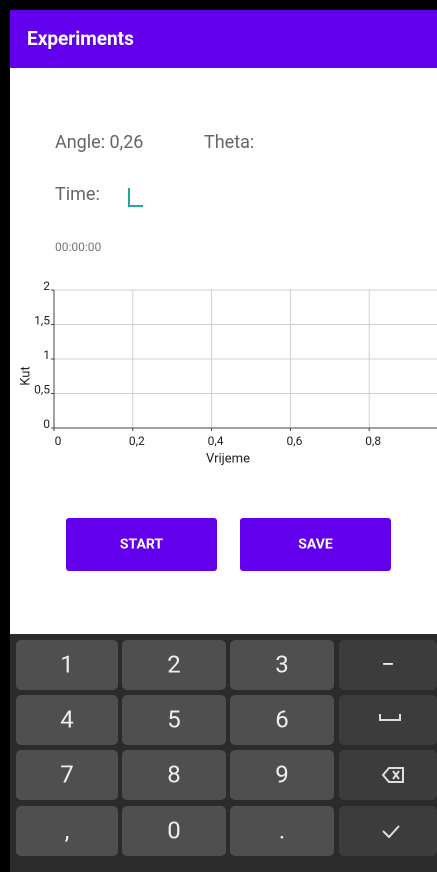 Image resolution: width=437 pixels, height=872 pixels. I want to click on done-icon, so click(391, 832).